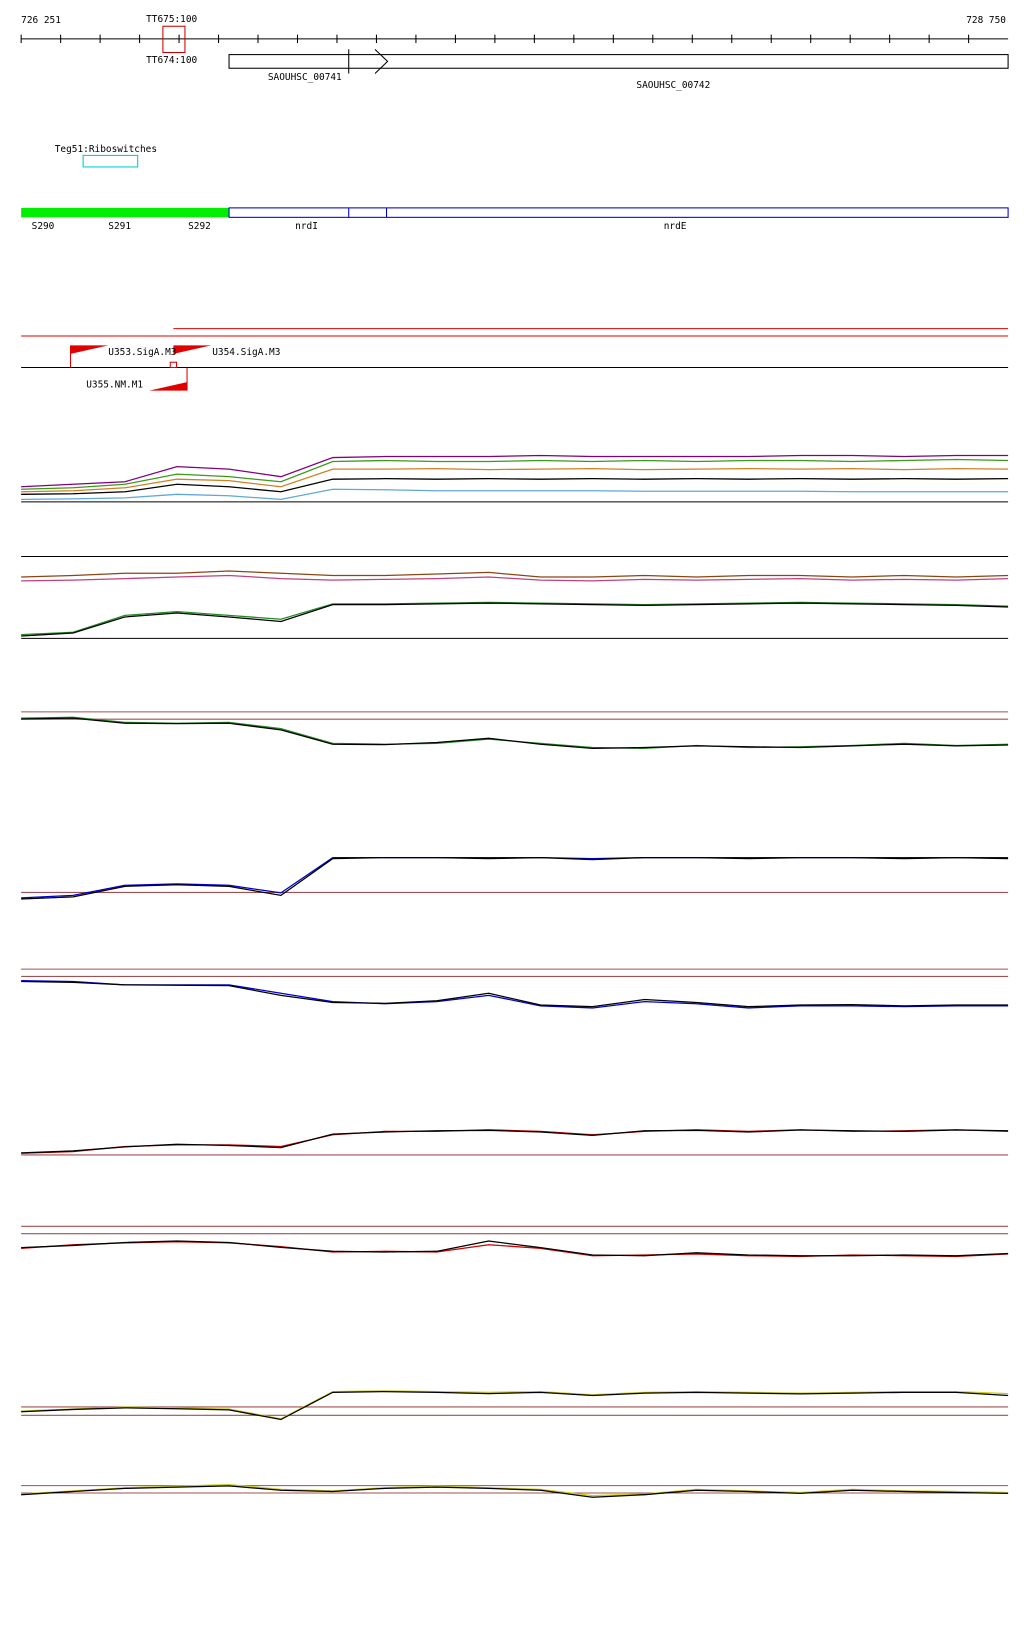 The width and height of the screenshot is (1024, 1640). I want to click on gene-arrow, so click(381, 61).